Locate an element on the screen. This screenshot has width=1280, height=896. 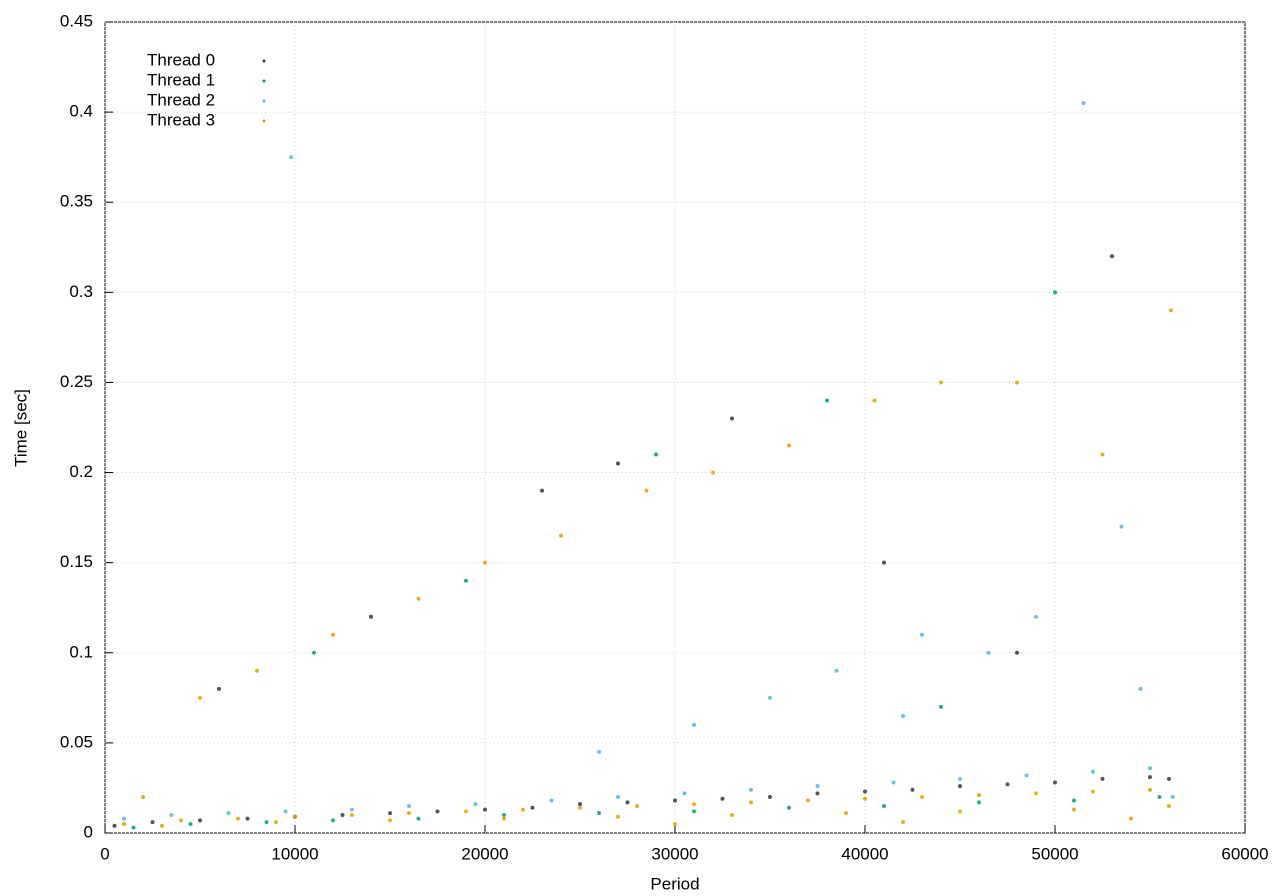
legend-label: Thread 0 is located at coordinates (181, 59).